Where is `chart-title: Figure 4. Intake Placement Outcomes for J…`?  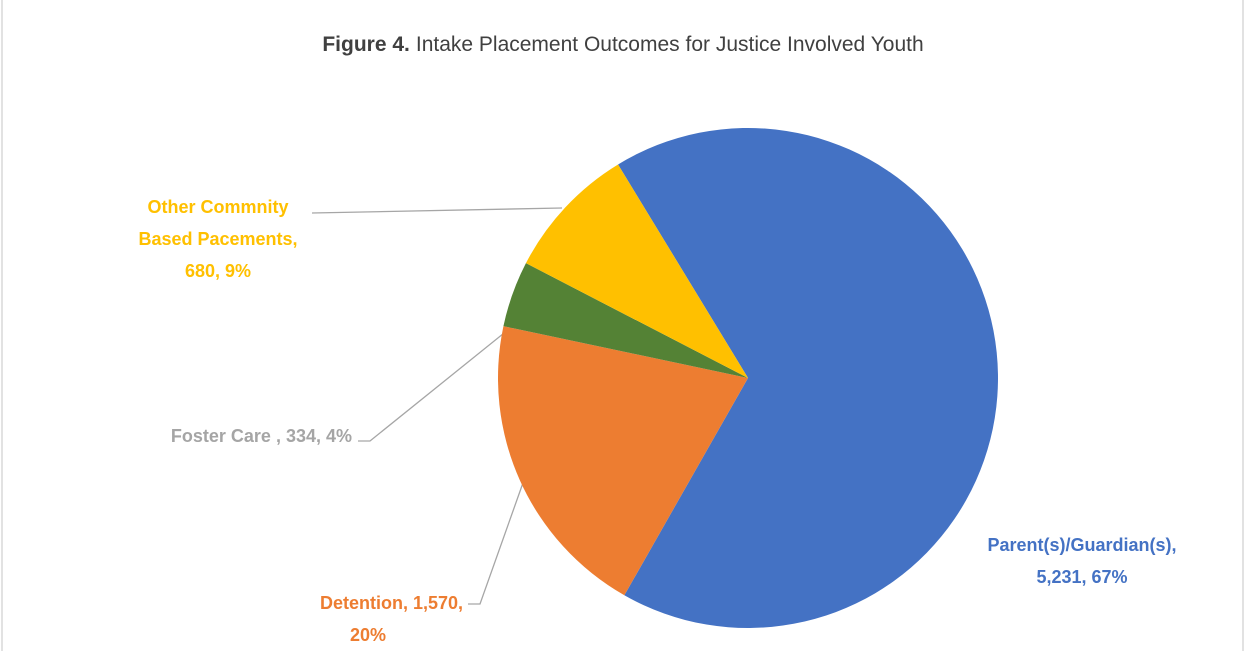 chart-title: Figure 4. Intake Placement Outcomes for J… is located at coordinates (622, 44).